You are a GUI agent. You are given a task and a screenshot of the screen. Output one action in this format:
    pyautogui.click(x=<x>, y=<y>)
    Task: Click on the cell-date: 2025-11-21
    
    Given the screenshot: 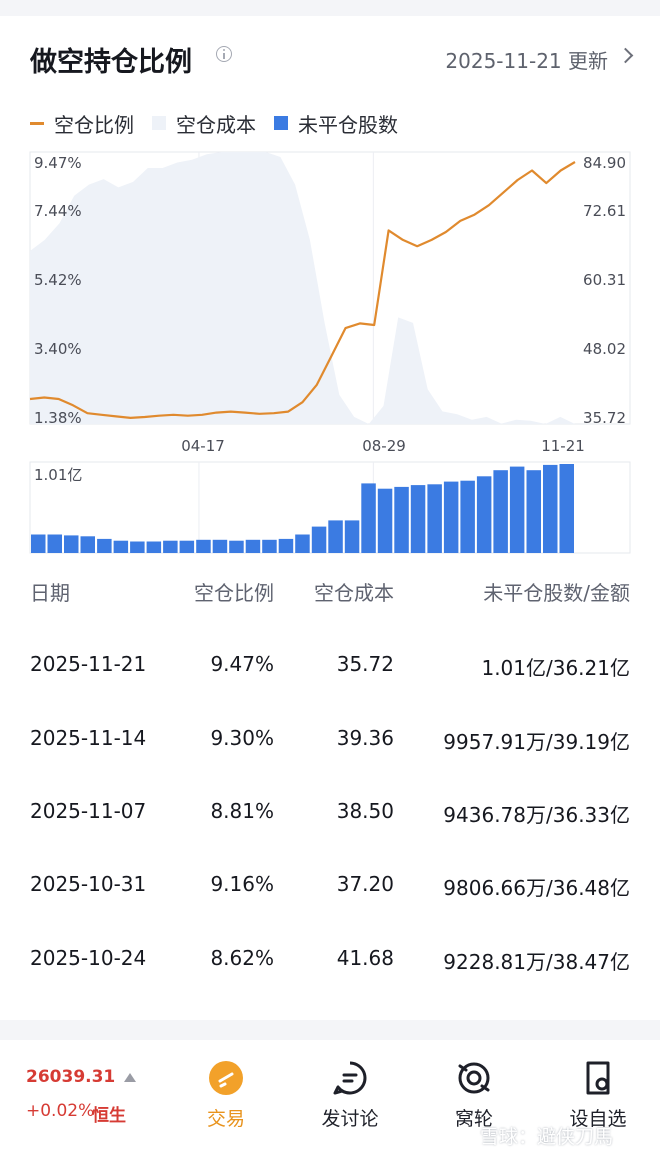 What is the action you would take?
    pyautogui.click(x=88, y=664)
    